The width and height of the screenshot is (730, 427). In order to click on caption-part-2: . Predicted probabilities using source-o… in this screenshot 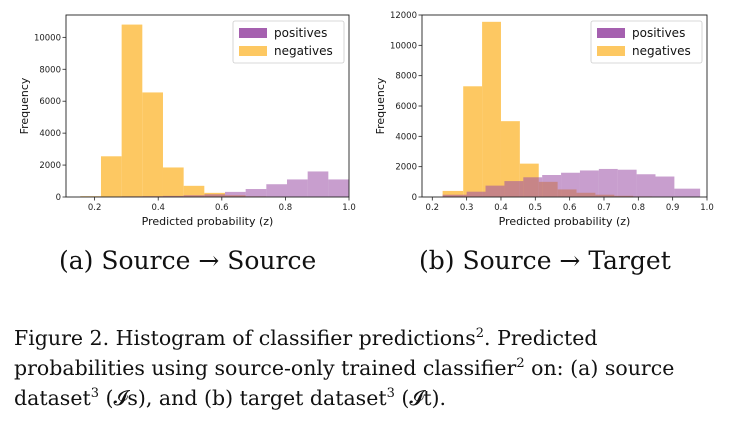, I will do `click(306, 353)`.